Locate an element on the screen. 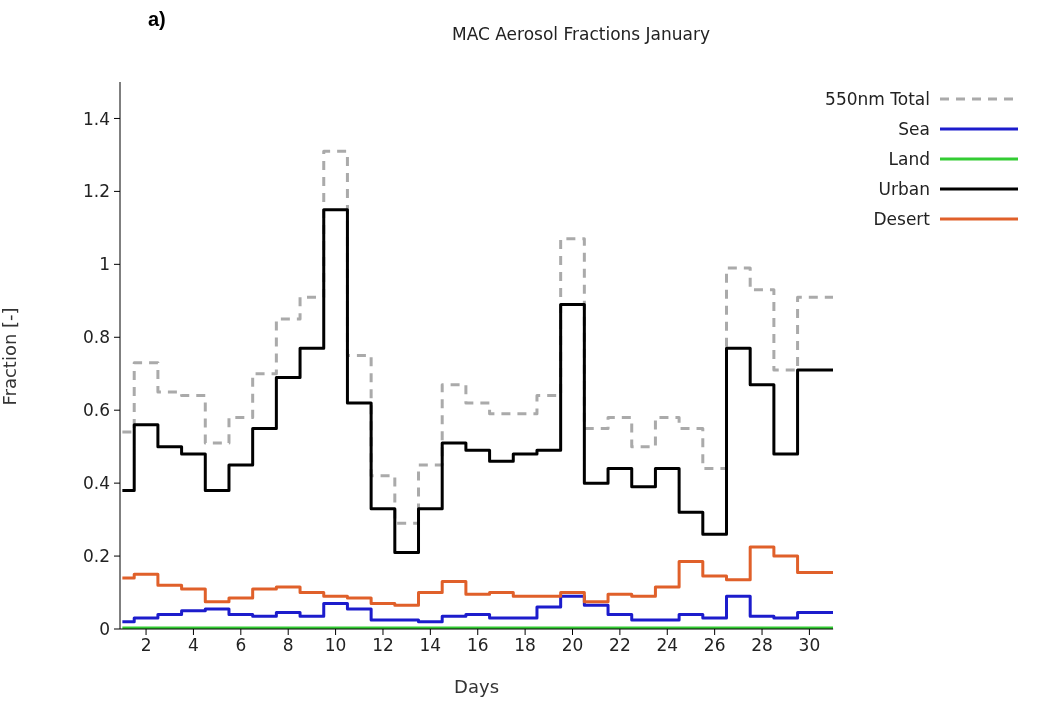 The height and width of the screenshot is (709, 1042). x-tick-label: 26 is located at coordinates (714, 645).